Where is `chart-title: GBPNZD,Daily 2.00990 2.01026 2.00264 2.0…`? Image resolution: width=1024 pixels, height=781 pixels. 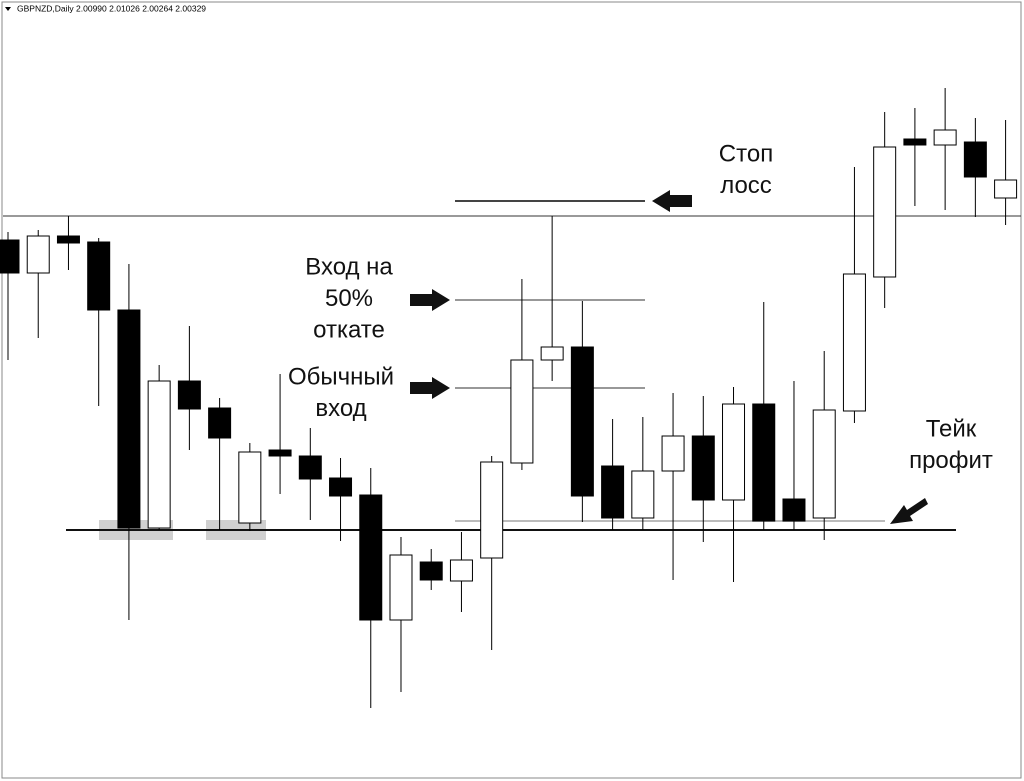 chart-title: GBPNZD,Daily 2.00990 2.01026 2.00264 2.0… is located at coordinates (111, 8).